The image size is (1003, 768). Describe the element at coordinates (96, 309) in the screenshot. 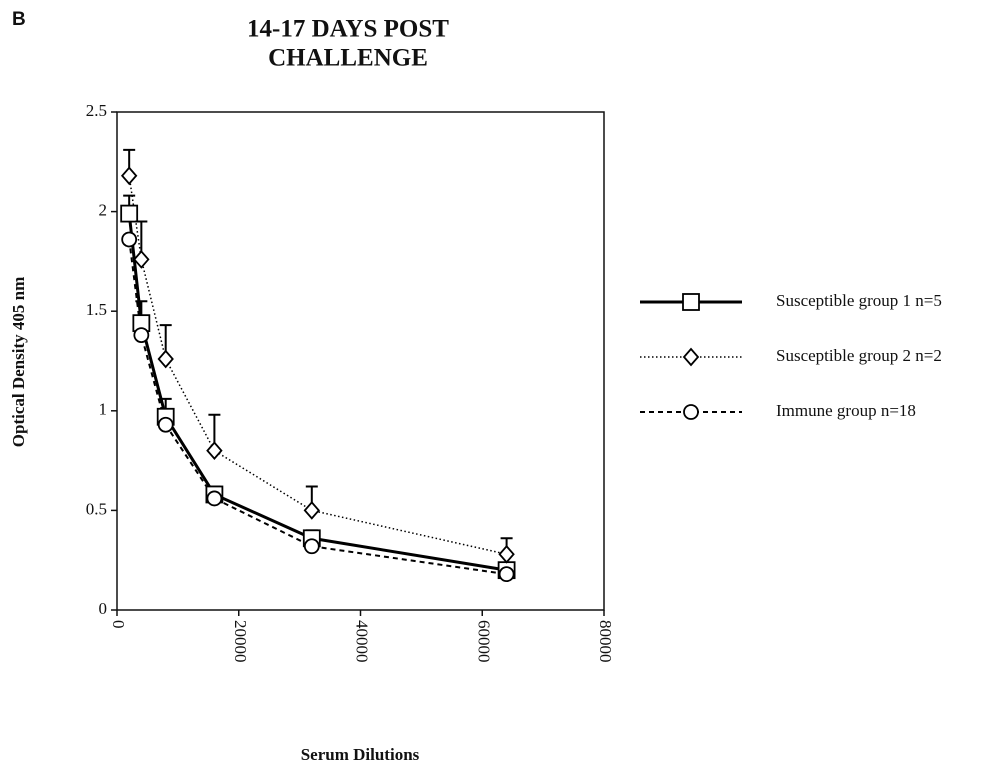

I see `y-tick-label: 1.5` at that location.